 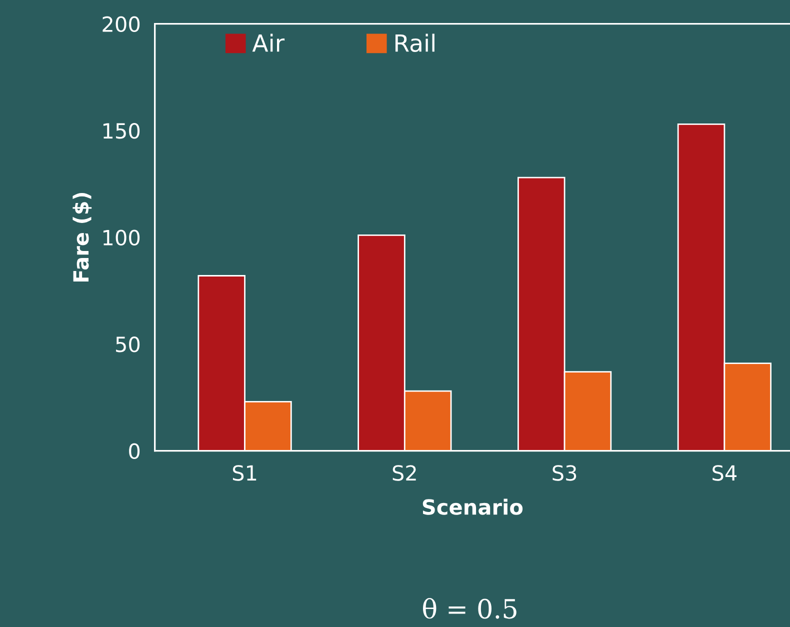 What do you see at coordinates (134, 451) in the screenshot?
I see `y-tick-label: 0` at bounding box center [134, 451].